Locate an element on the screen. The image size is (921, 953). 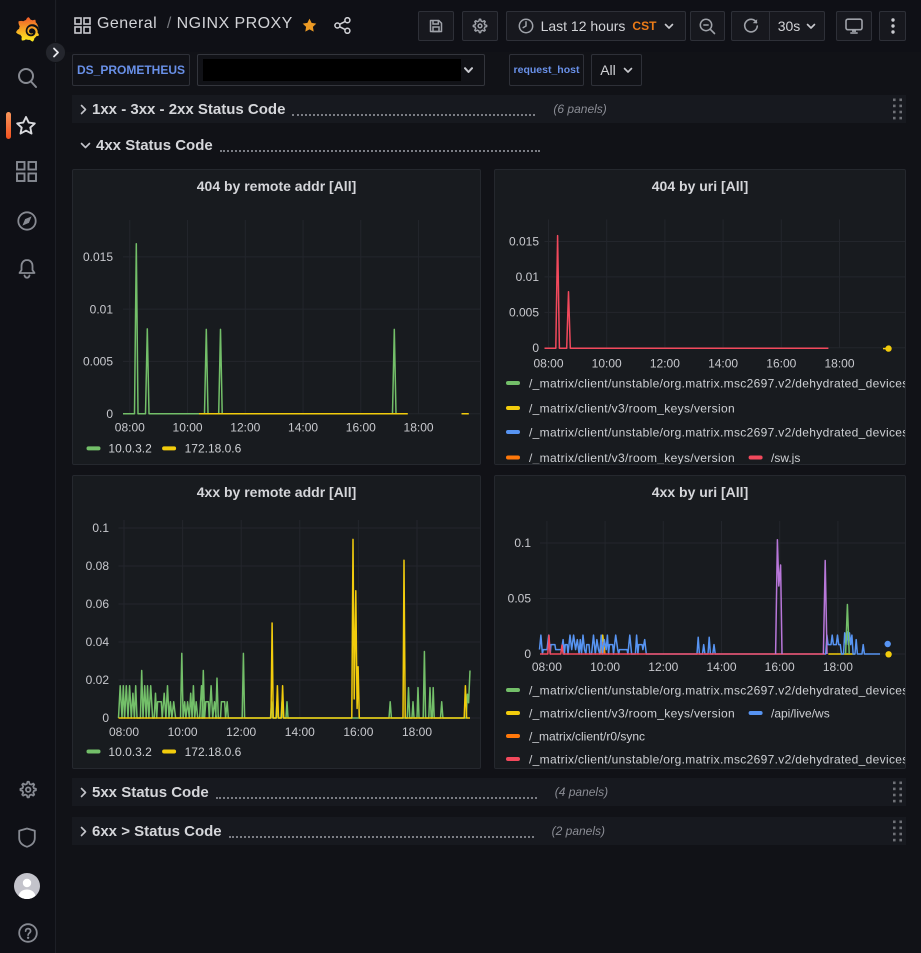
svg-text: /_matrix/client/r0/sync is located at coordinates (587, 736).